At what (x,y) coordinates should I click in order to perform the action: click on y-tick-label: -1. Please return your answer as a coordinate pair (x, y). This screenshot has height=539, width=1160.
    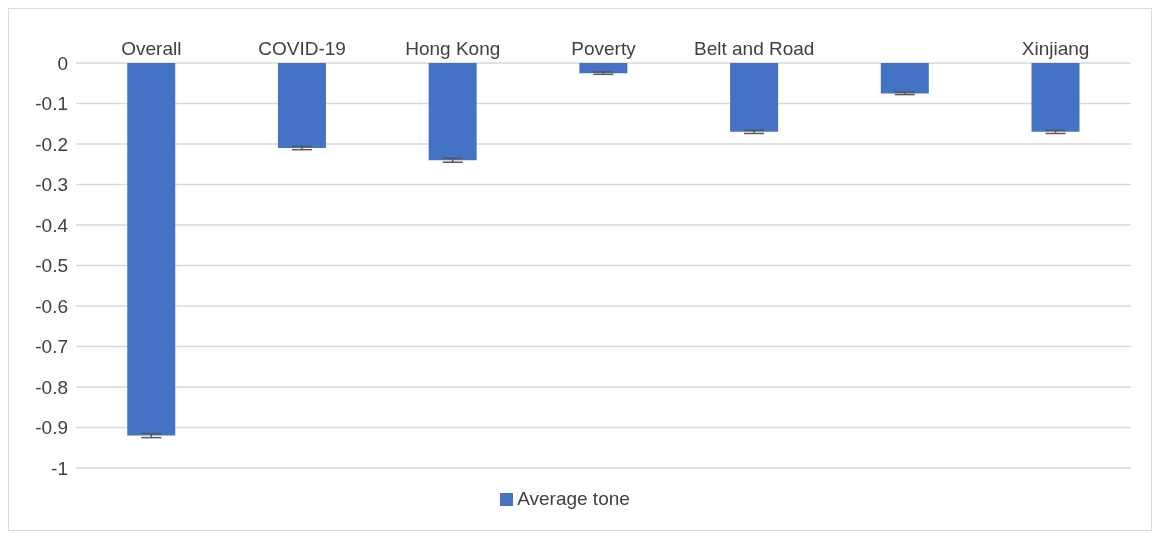
    Looking at the image, I should click on (59, 468).